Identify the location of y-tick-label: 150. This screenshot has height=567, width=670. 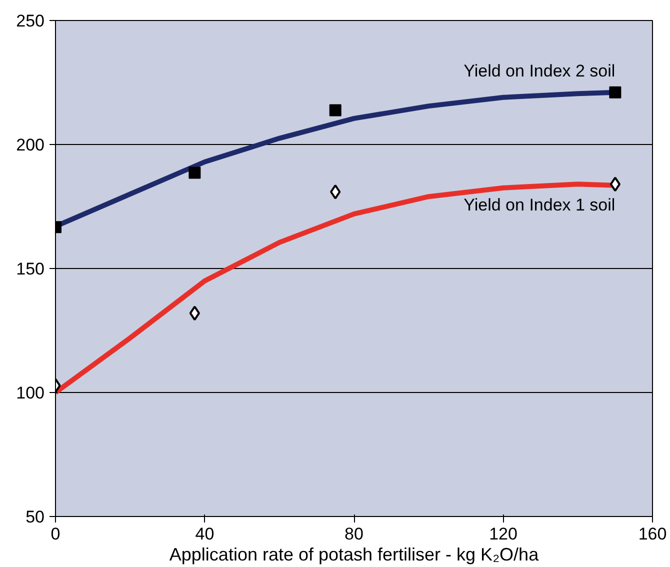
(30, 269).